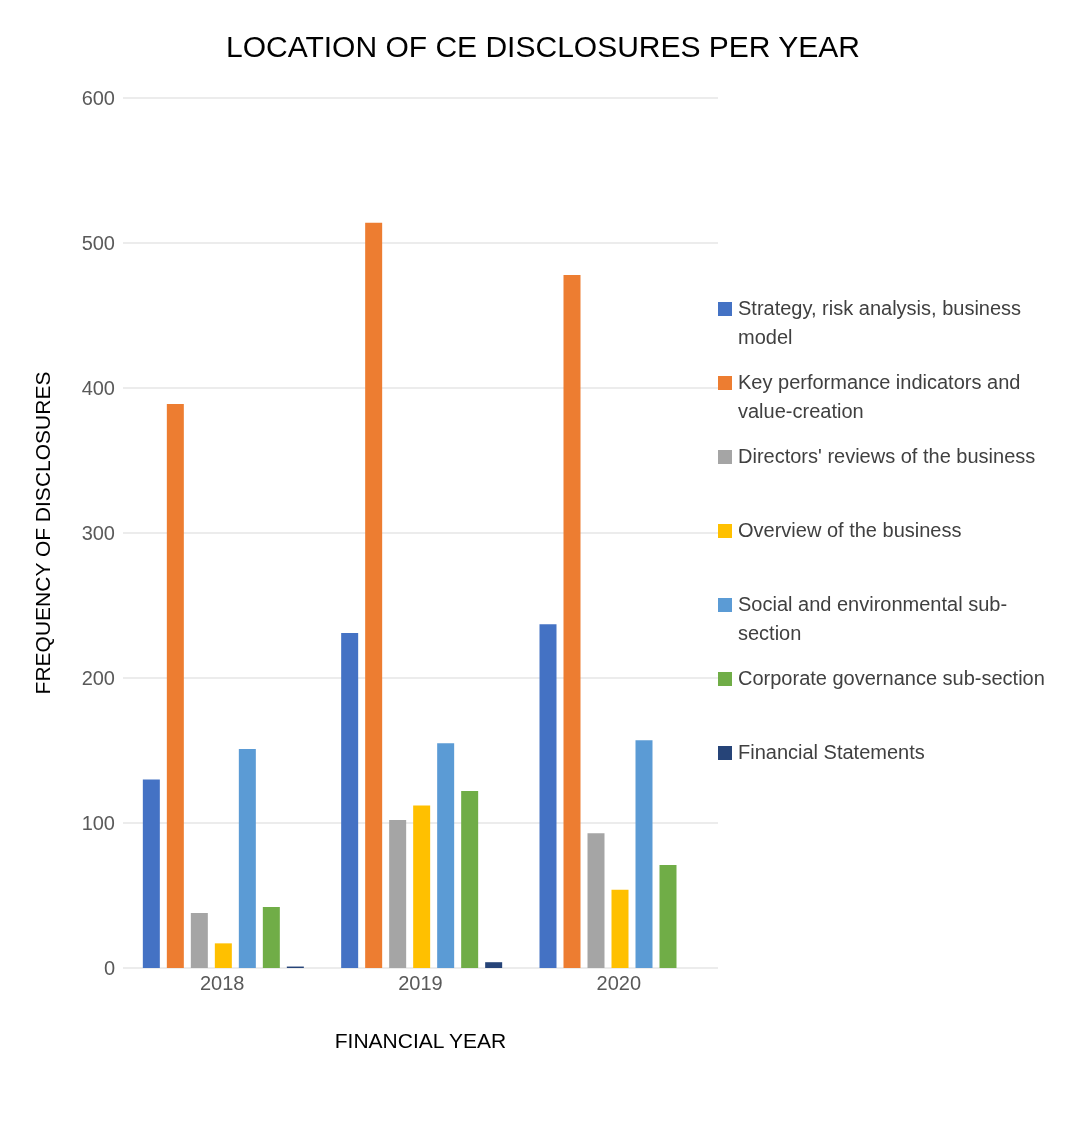 The image size is (1090, 1147). I want to click on x-axis-title: FINANCIAL YEAR, so click(420, 1040).